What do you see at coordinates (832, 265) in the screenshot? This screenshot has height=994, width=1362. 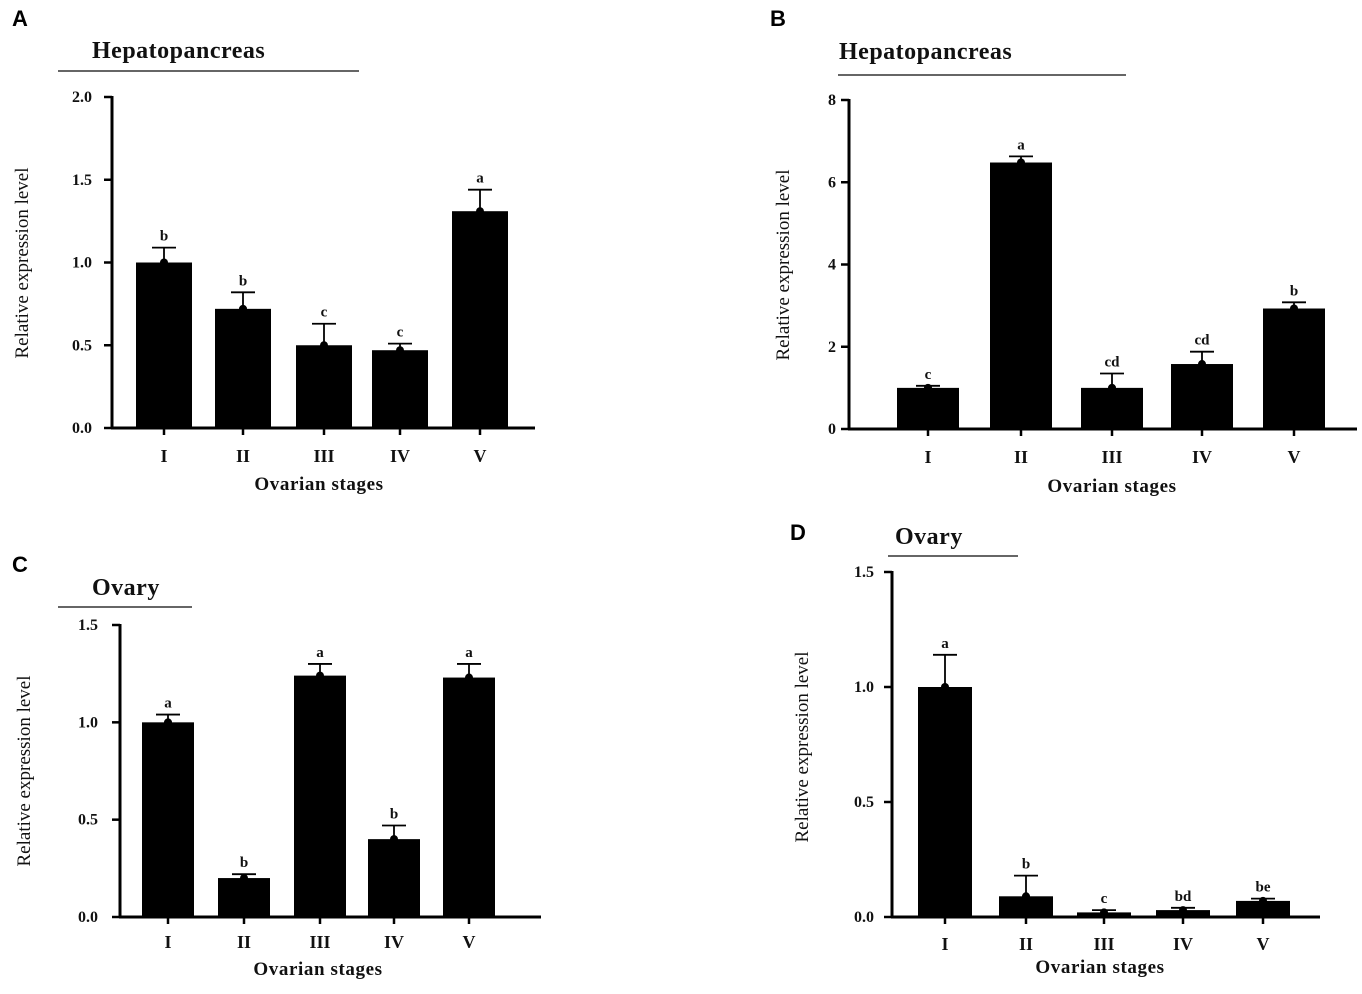 I see `y-tick-label: 4` at bounding box center [832, 265].